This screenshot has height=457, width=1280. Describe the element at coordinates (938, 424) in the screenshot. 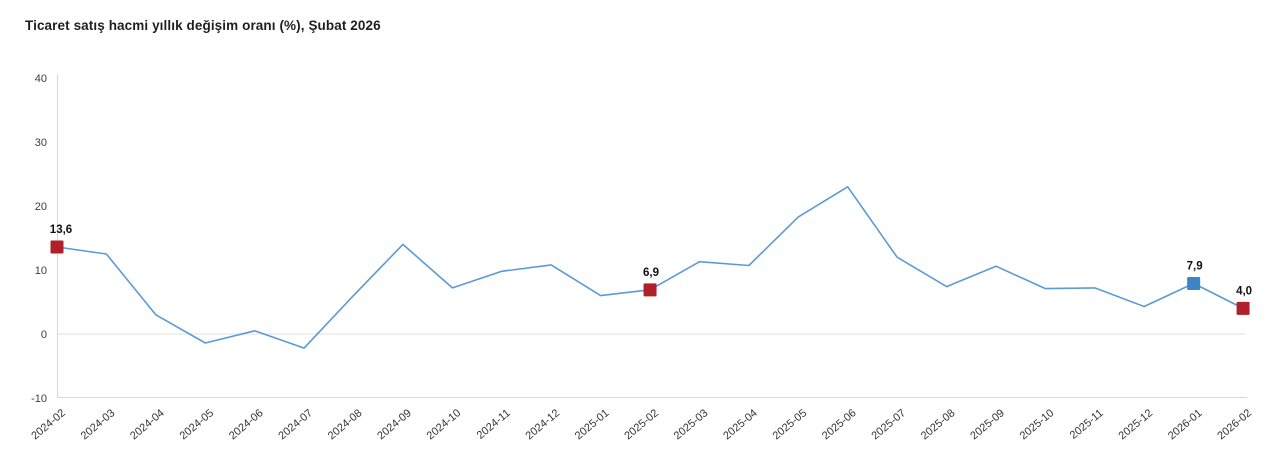

I see `x-tick-label: 2025-08` at that location.